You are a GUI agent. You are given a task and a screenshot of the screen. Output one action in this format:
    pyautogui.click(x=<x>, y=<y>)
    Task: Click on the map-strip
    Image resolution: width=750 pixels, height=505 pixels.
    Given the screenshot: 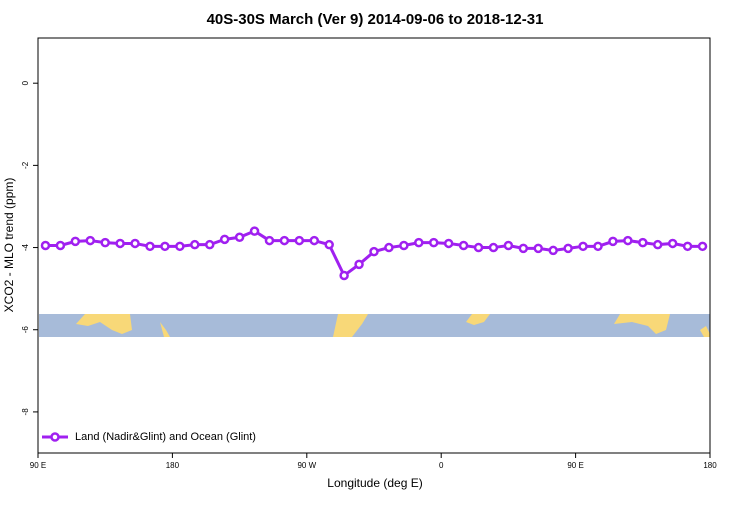 What is the action you would take?
    pyautogui.click(x=374, y=325)
    